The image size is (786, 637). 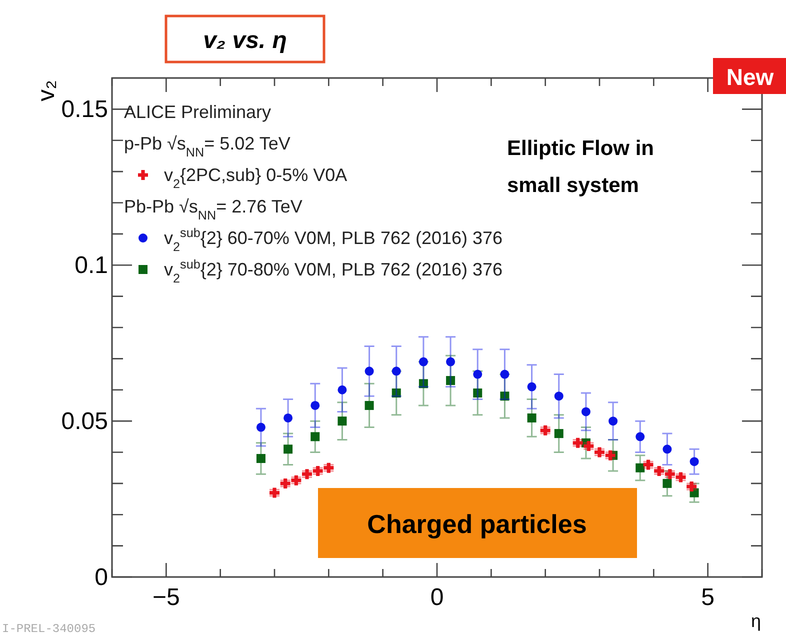 What do you see at coordinates (91, 266) in the screenshot?
I see `y-tick-label: 0.1` at bounding box center [91, 266].